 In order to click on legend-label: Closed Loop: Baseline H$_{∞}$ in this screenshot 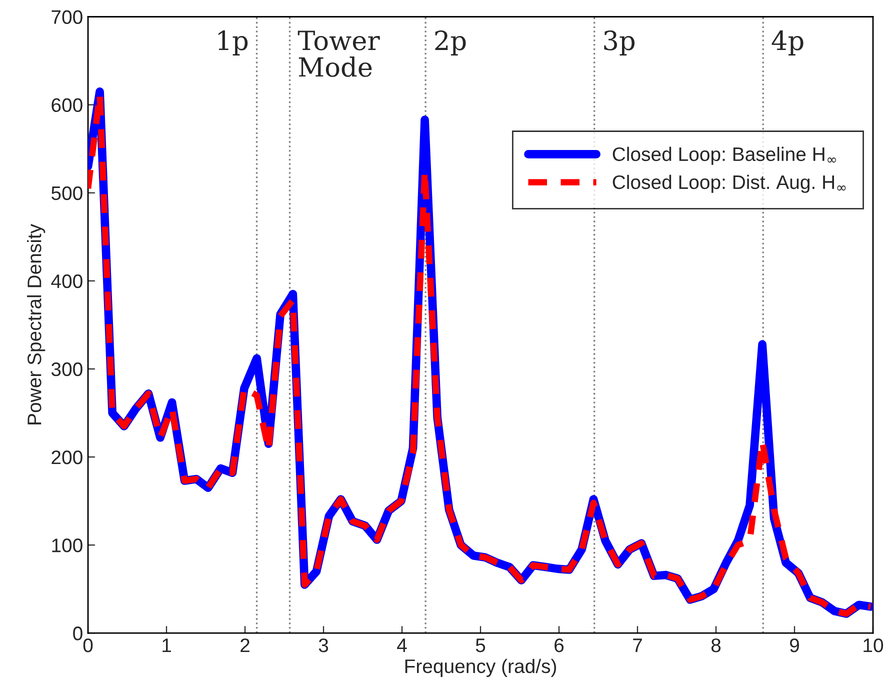, I will do `click(724, 155)`.